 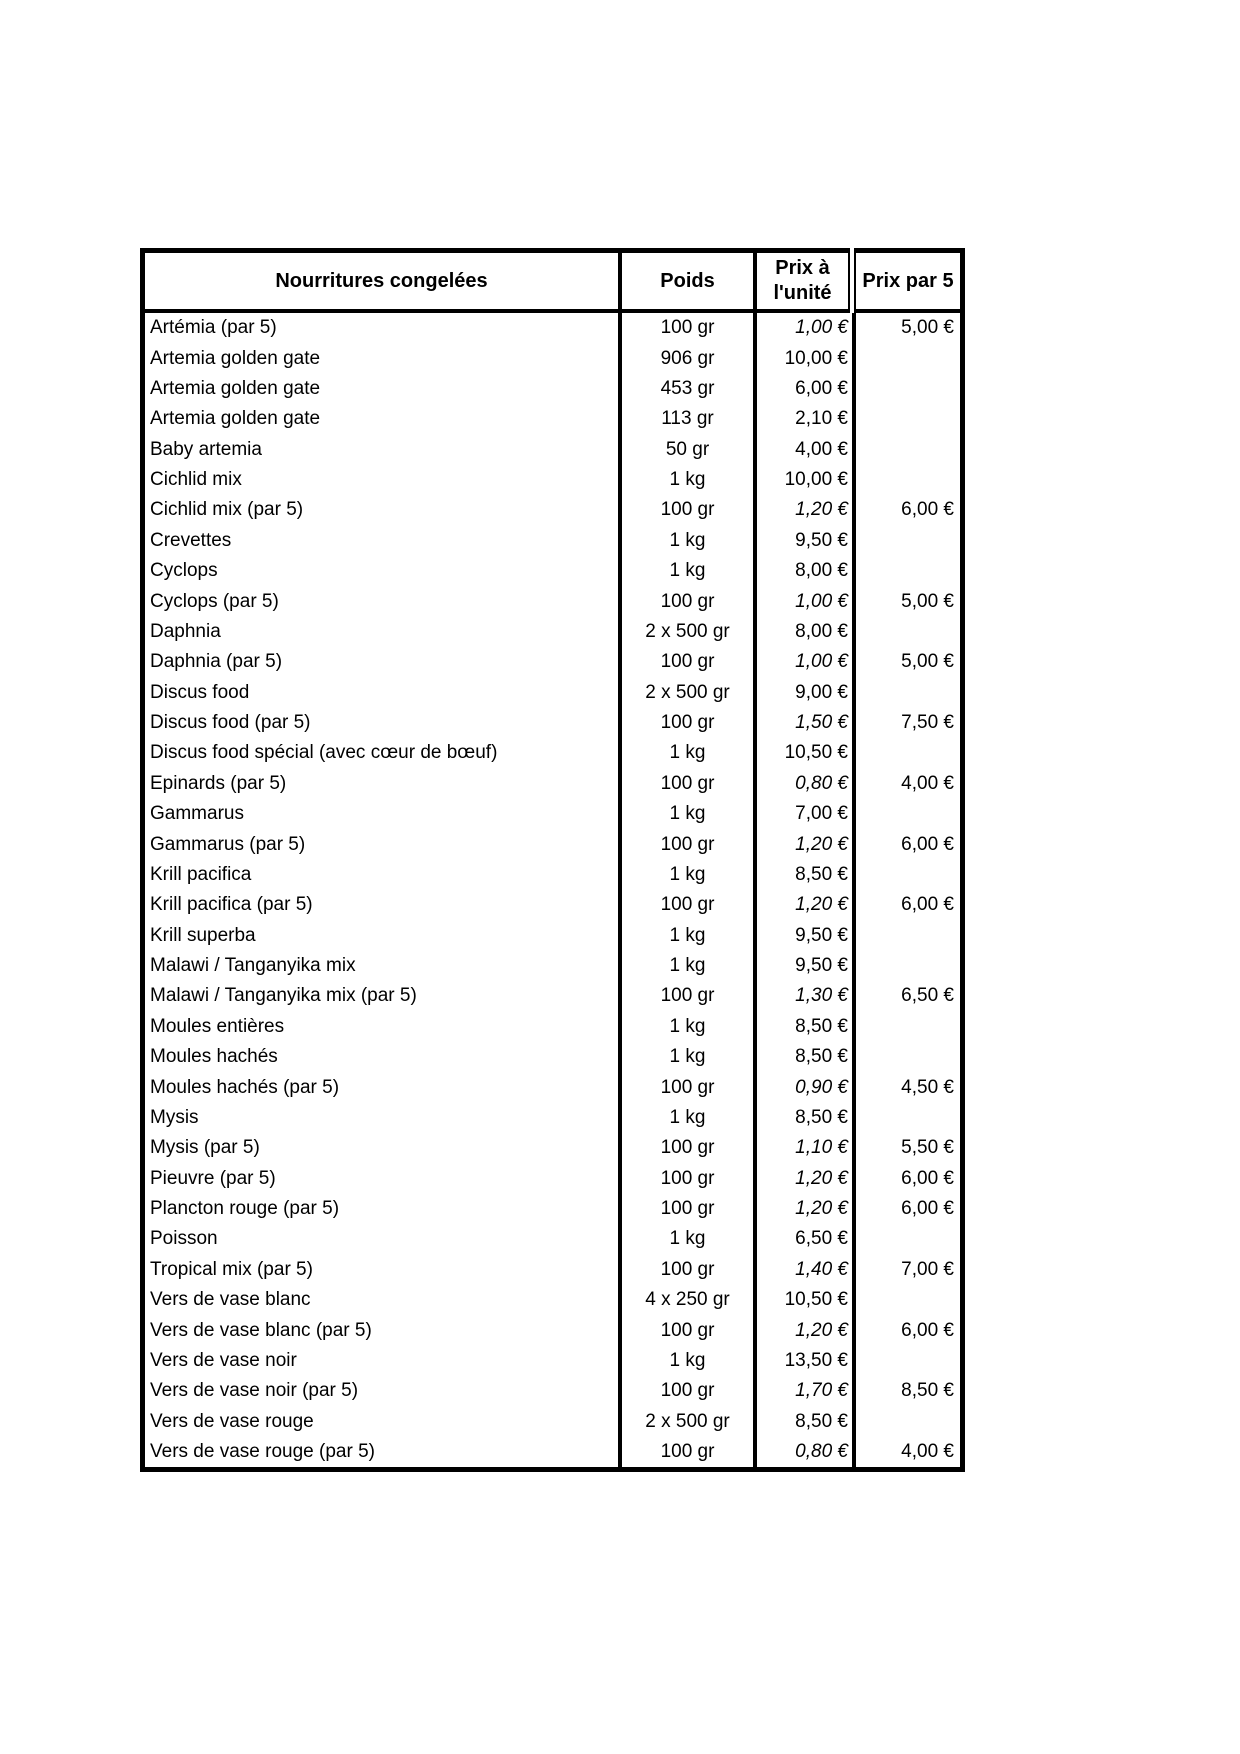 What do you see at coordinates (802, 692) in the screenshot?
I see `unit-price: 9,00 €` at bounding box center [802, 692].